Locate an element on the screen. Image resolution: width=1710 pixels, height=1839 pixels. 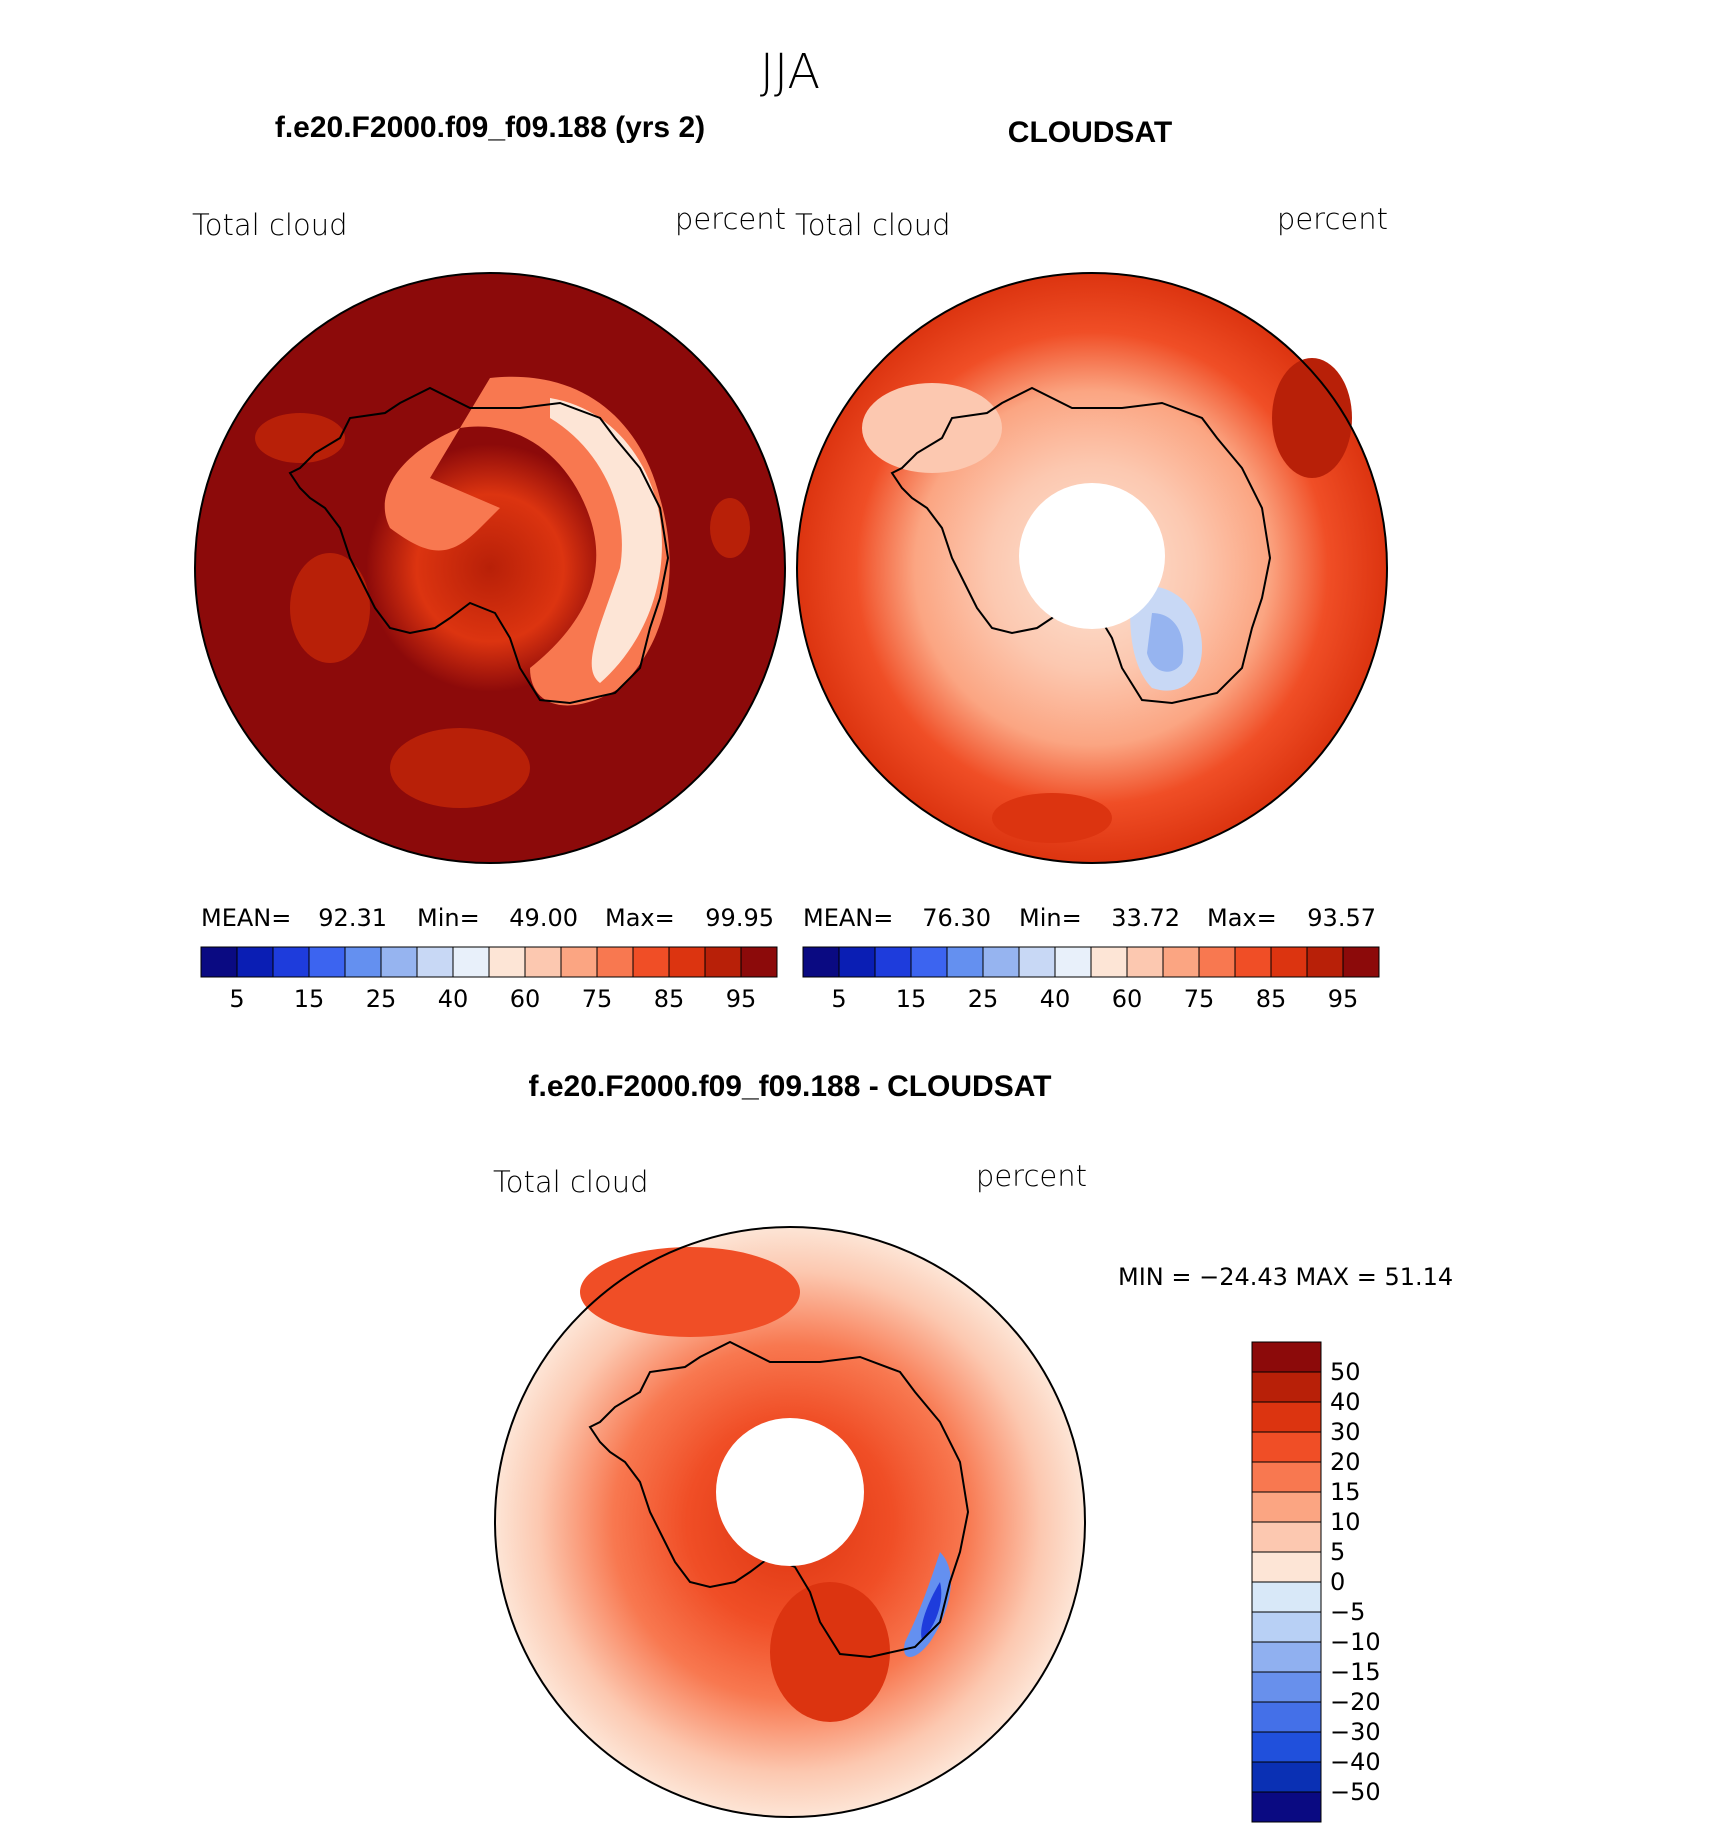
difference-map-negative-region is located at coordinates (927, 1604).